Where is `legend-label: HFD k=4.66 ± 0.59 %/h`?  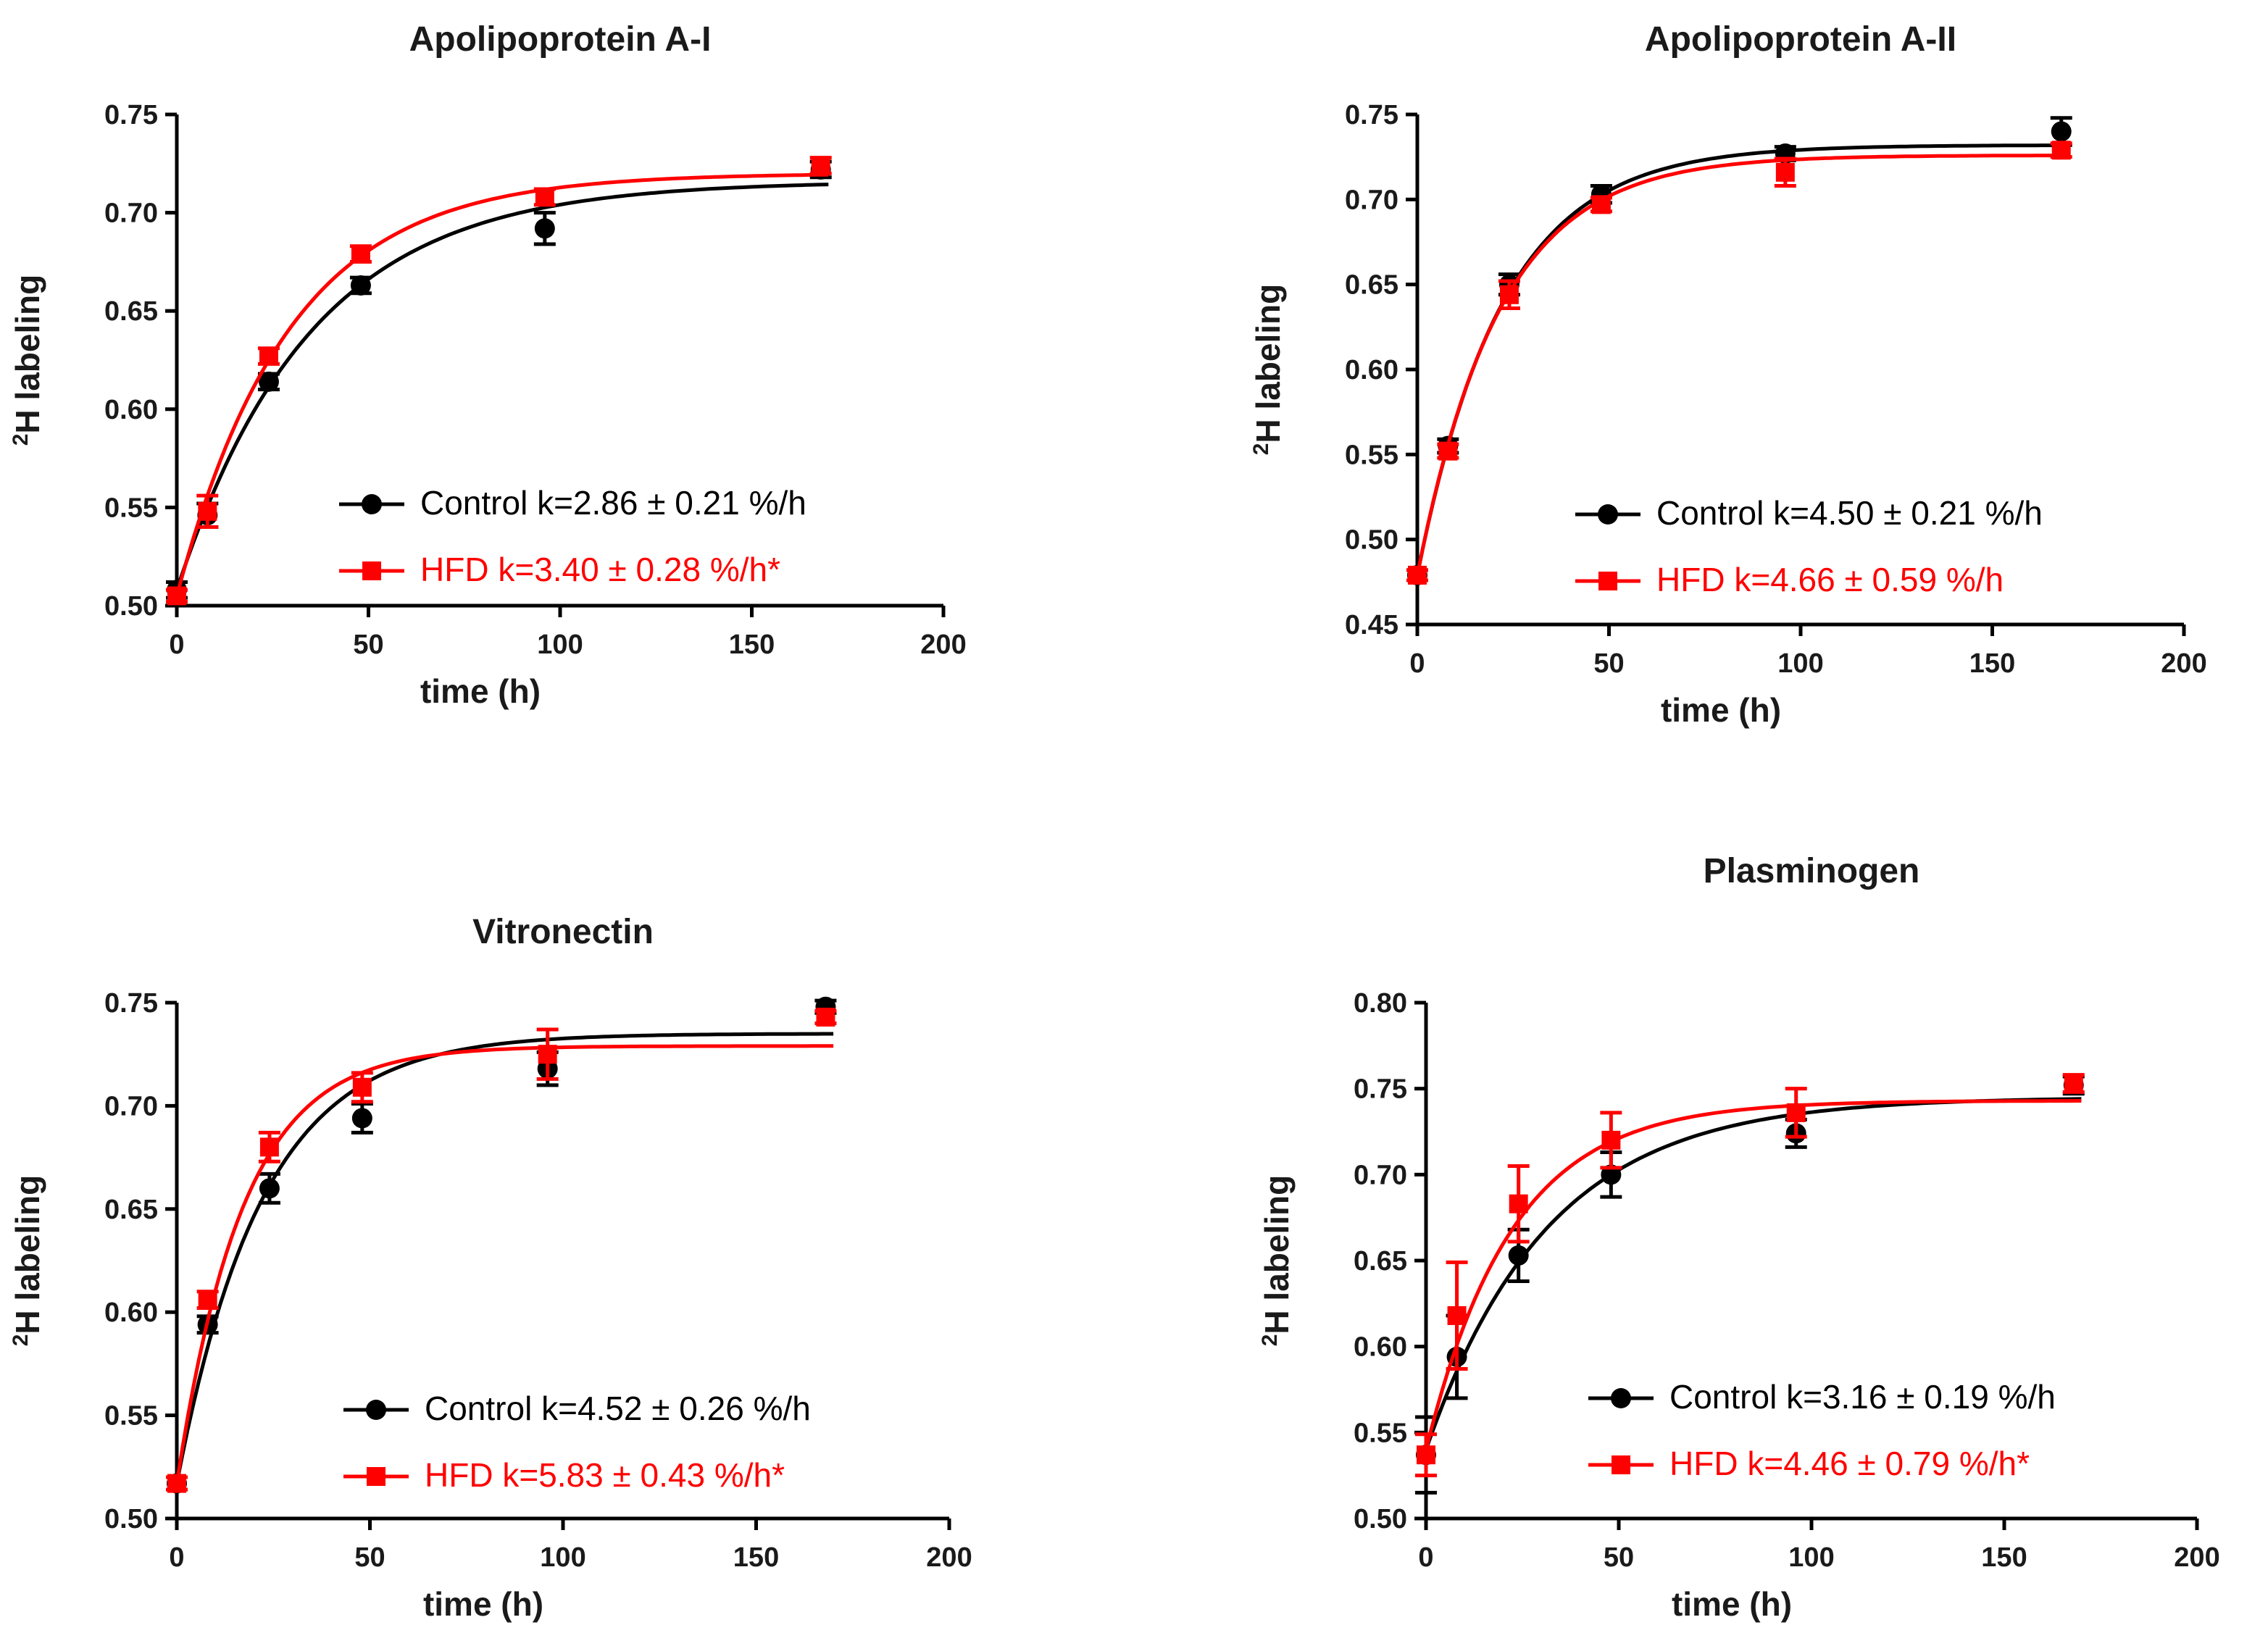 legend-label: HFD k=4.66 ± 0.59 %/h is located at coordinates (1830, 579).